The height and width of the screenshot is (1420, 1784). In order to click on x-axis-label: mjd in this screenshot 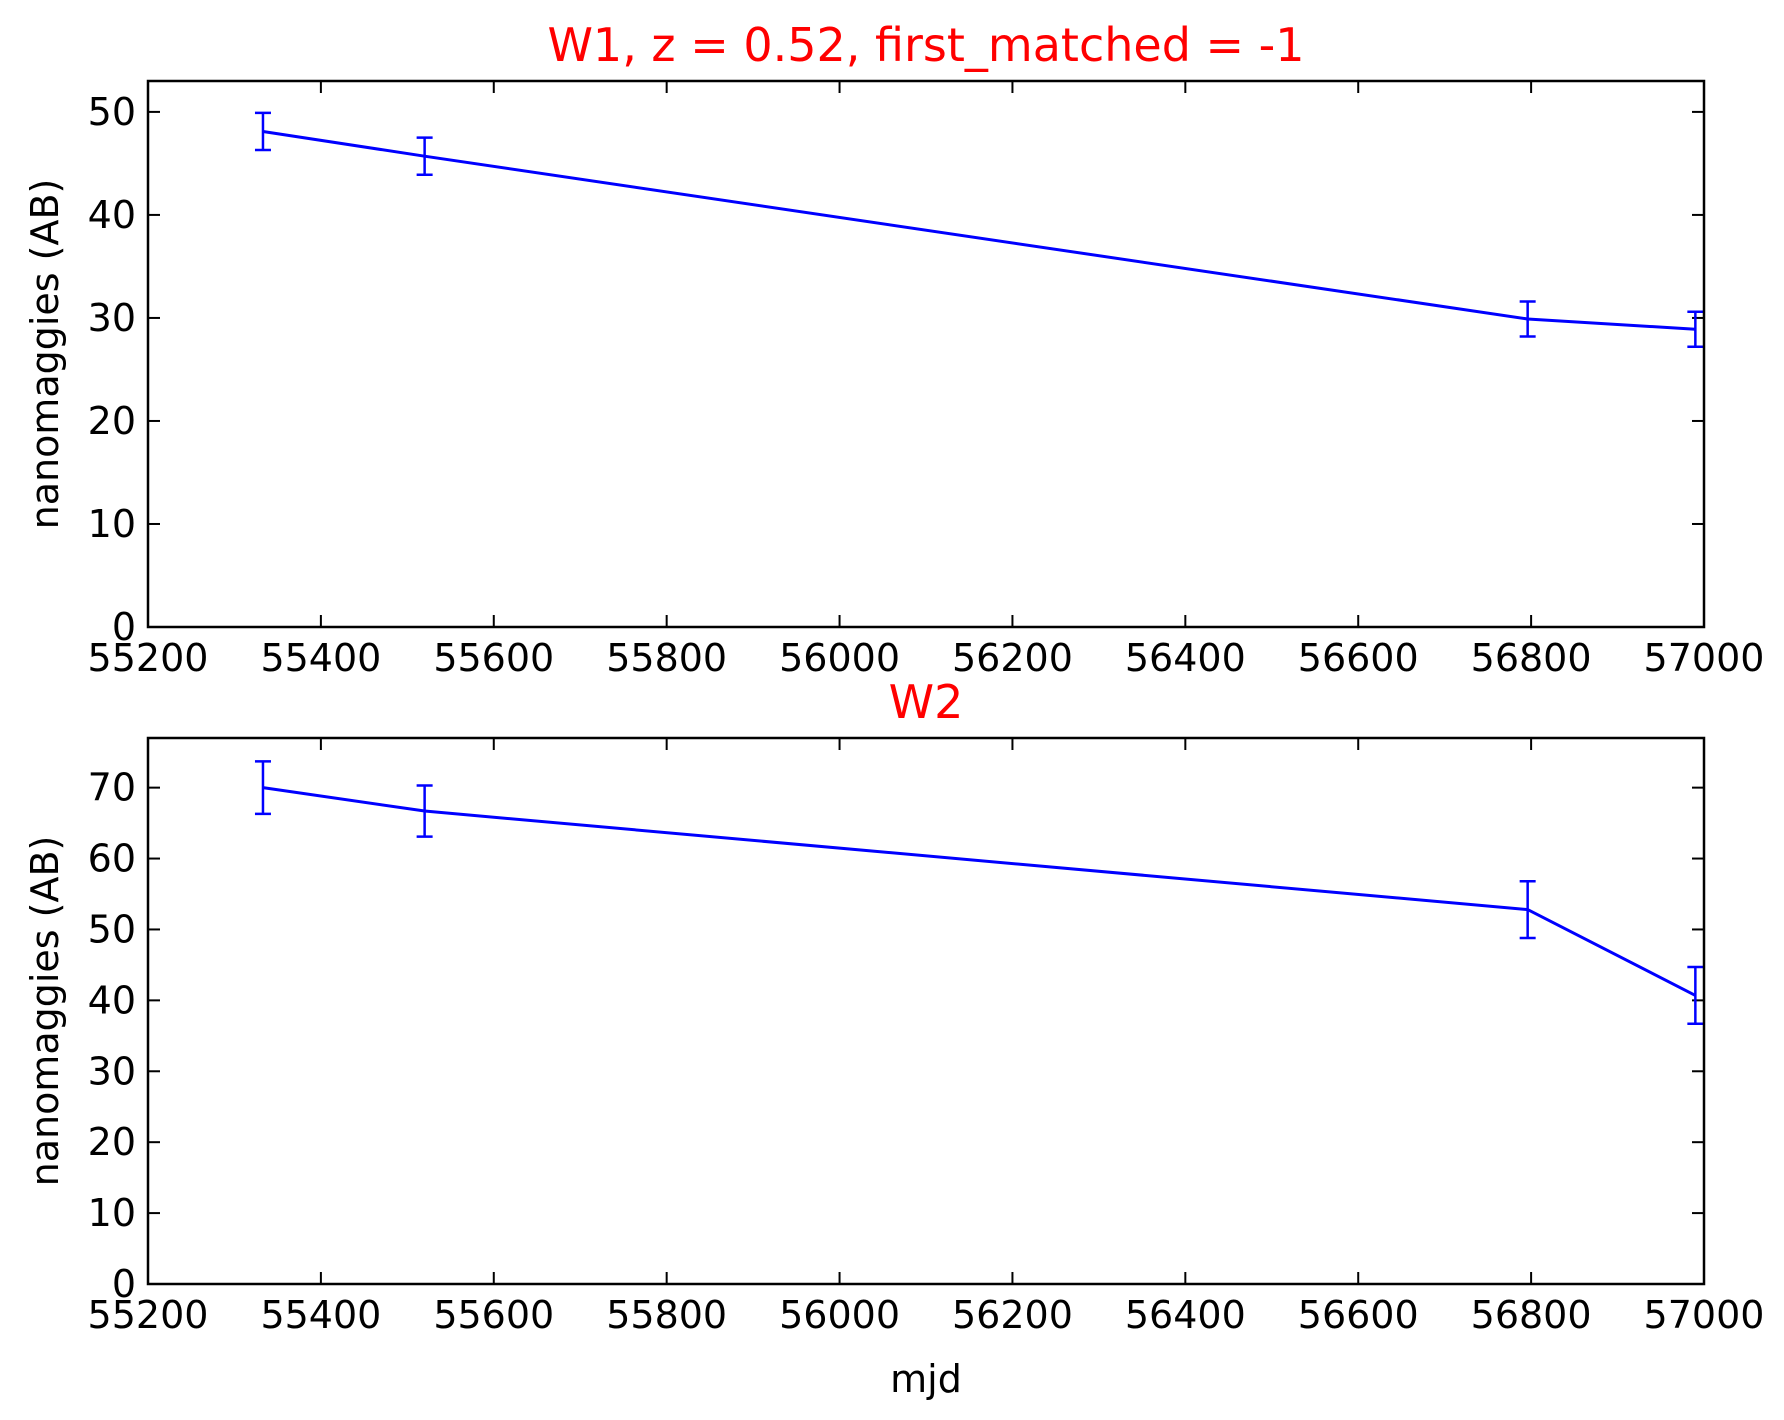, I will do `click(926, 1379)`.